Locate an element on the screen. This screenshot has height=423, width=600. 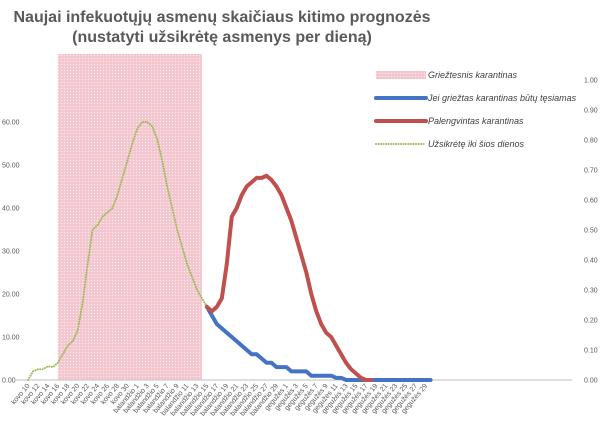
y2-tick-label: 0.30 is located at coordinates (591, 291).